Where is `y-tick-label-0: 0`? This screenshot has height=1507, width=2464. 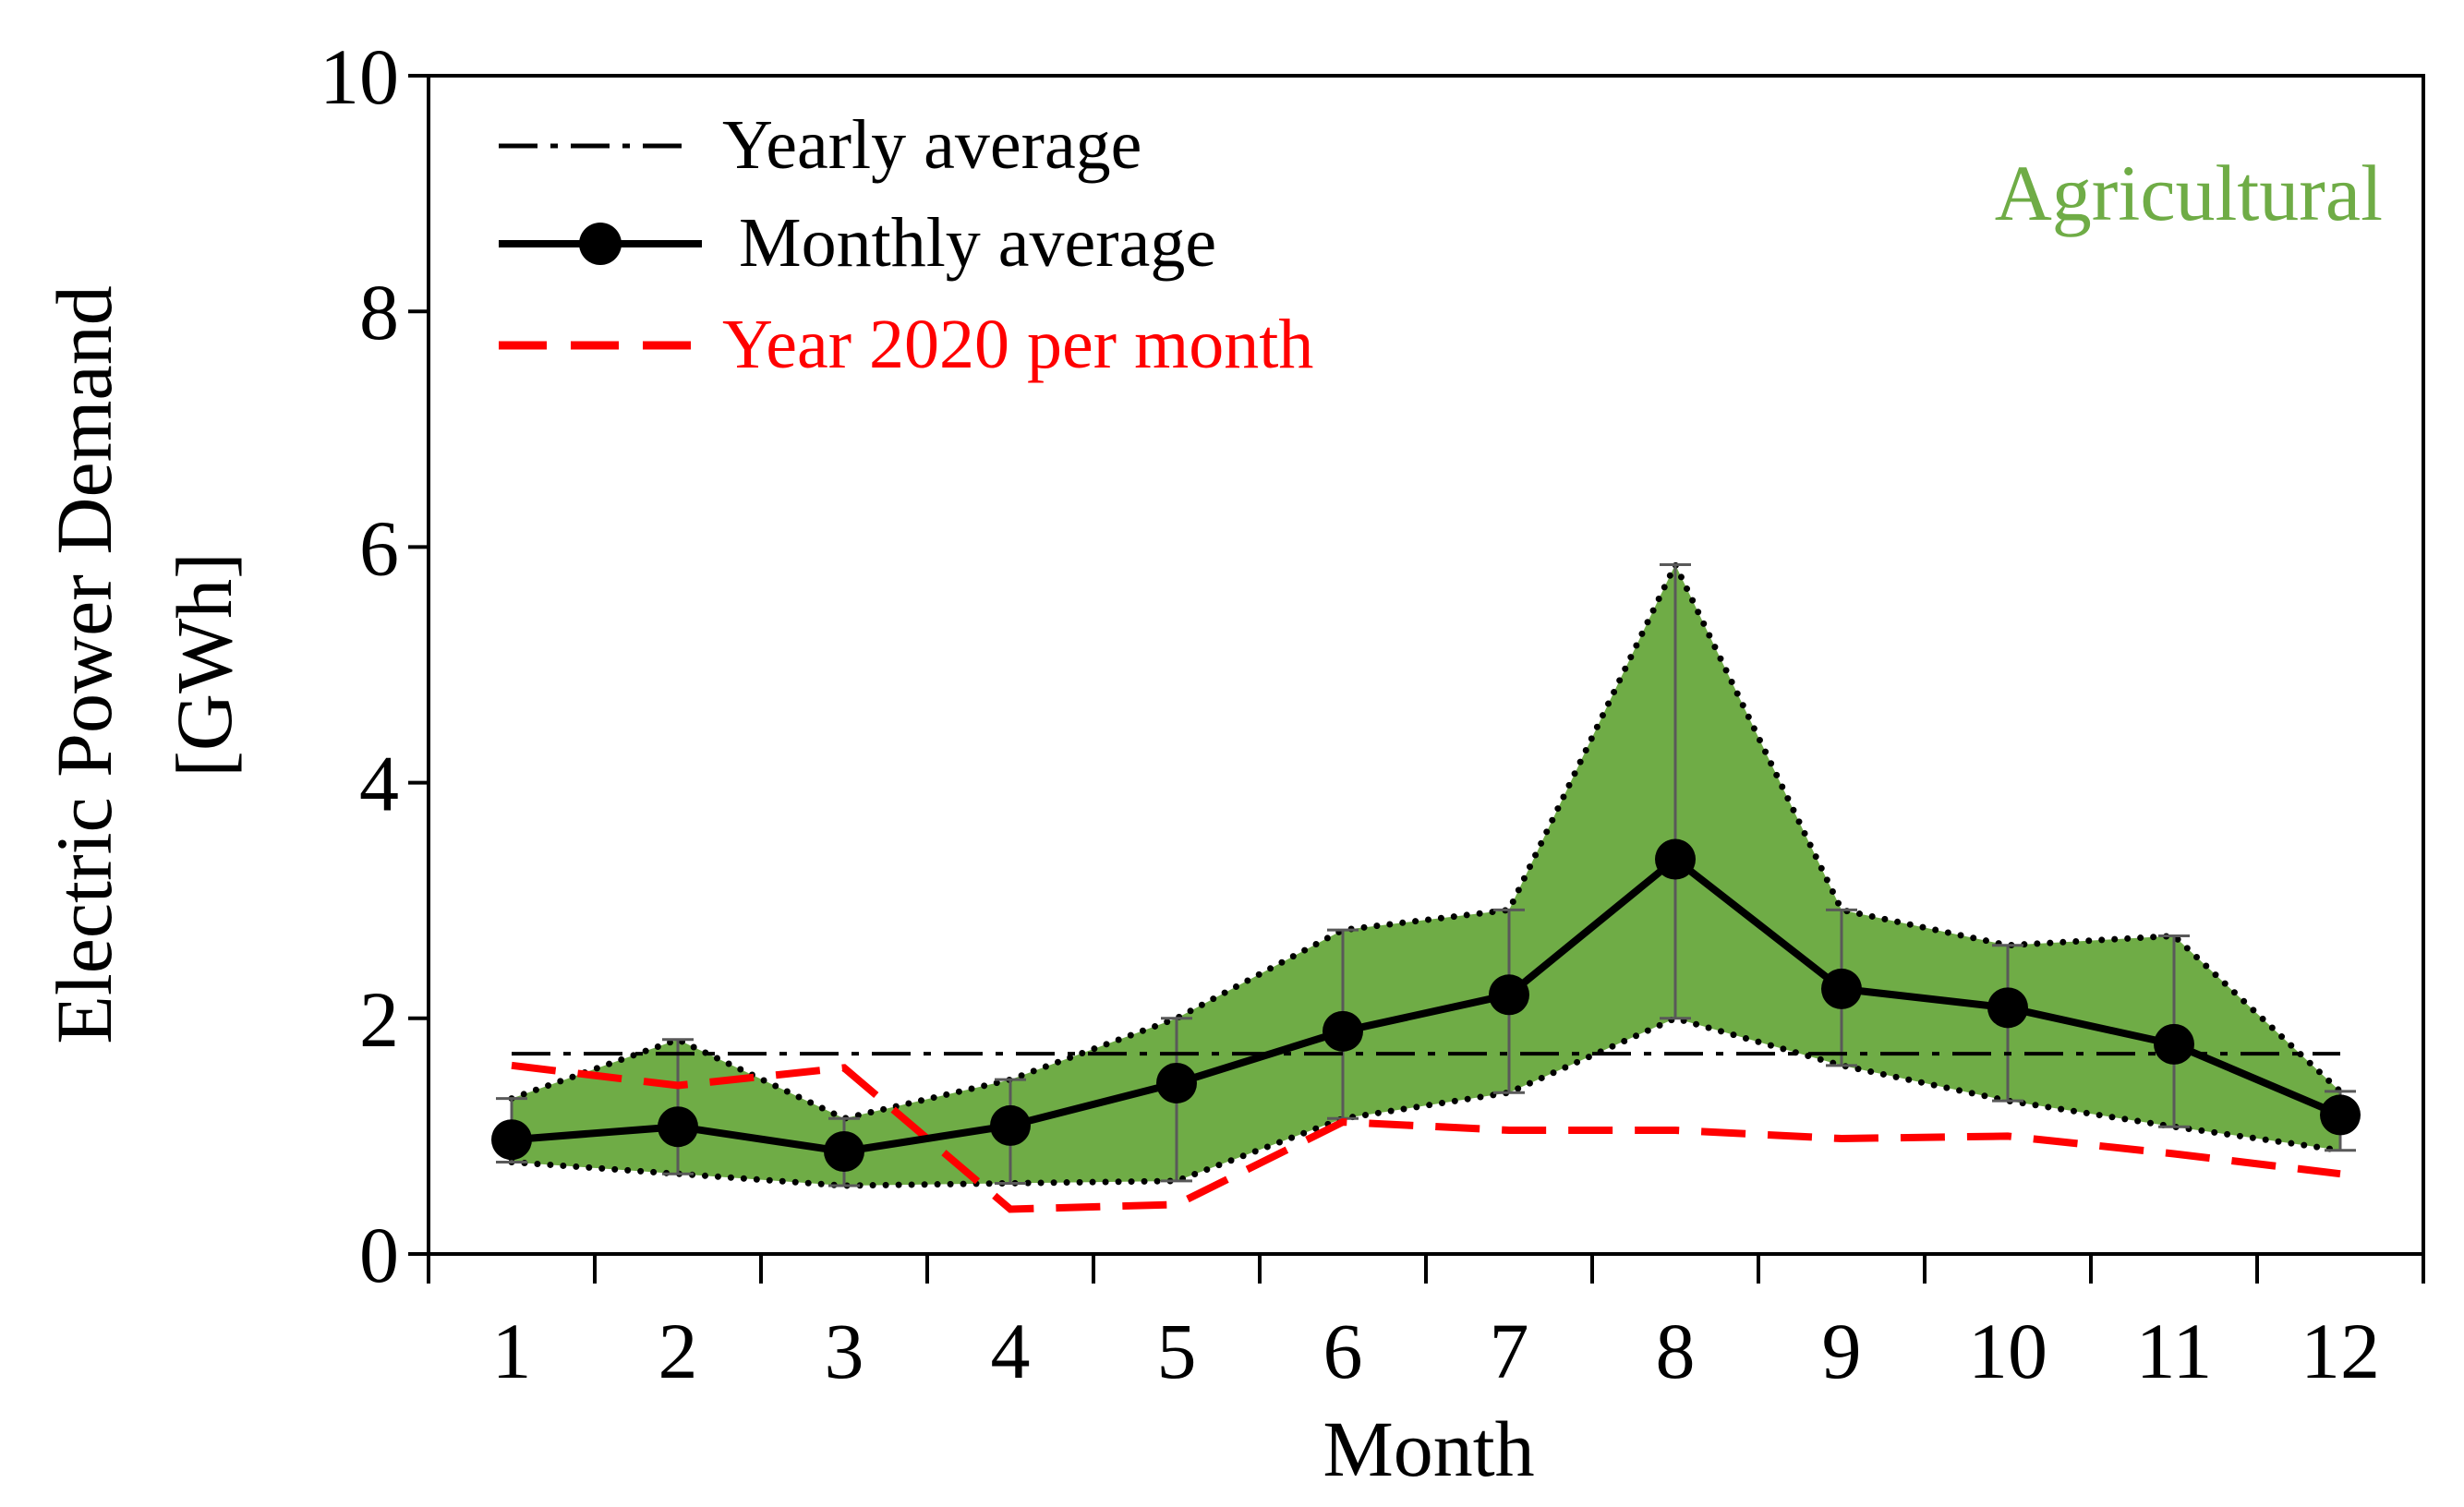
y-tick-label-0: 0 is located at coordinates (379, 1255).